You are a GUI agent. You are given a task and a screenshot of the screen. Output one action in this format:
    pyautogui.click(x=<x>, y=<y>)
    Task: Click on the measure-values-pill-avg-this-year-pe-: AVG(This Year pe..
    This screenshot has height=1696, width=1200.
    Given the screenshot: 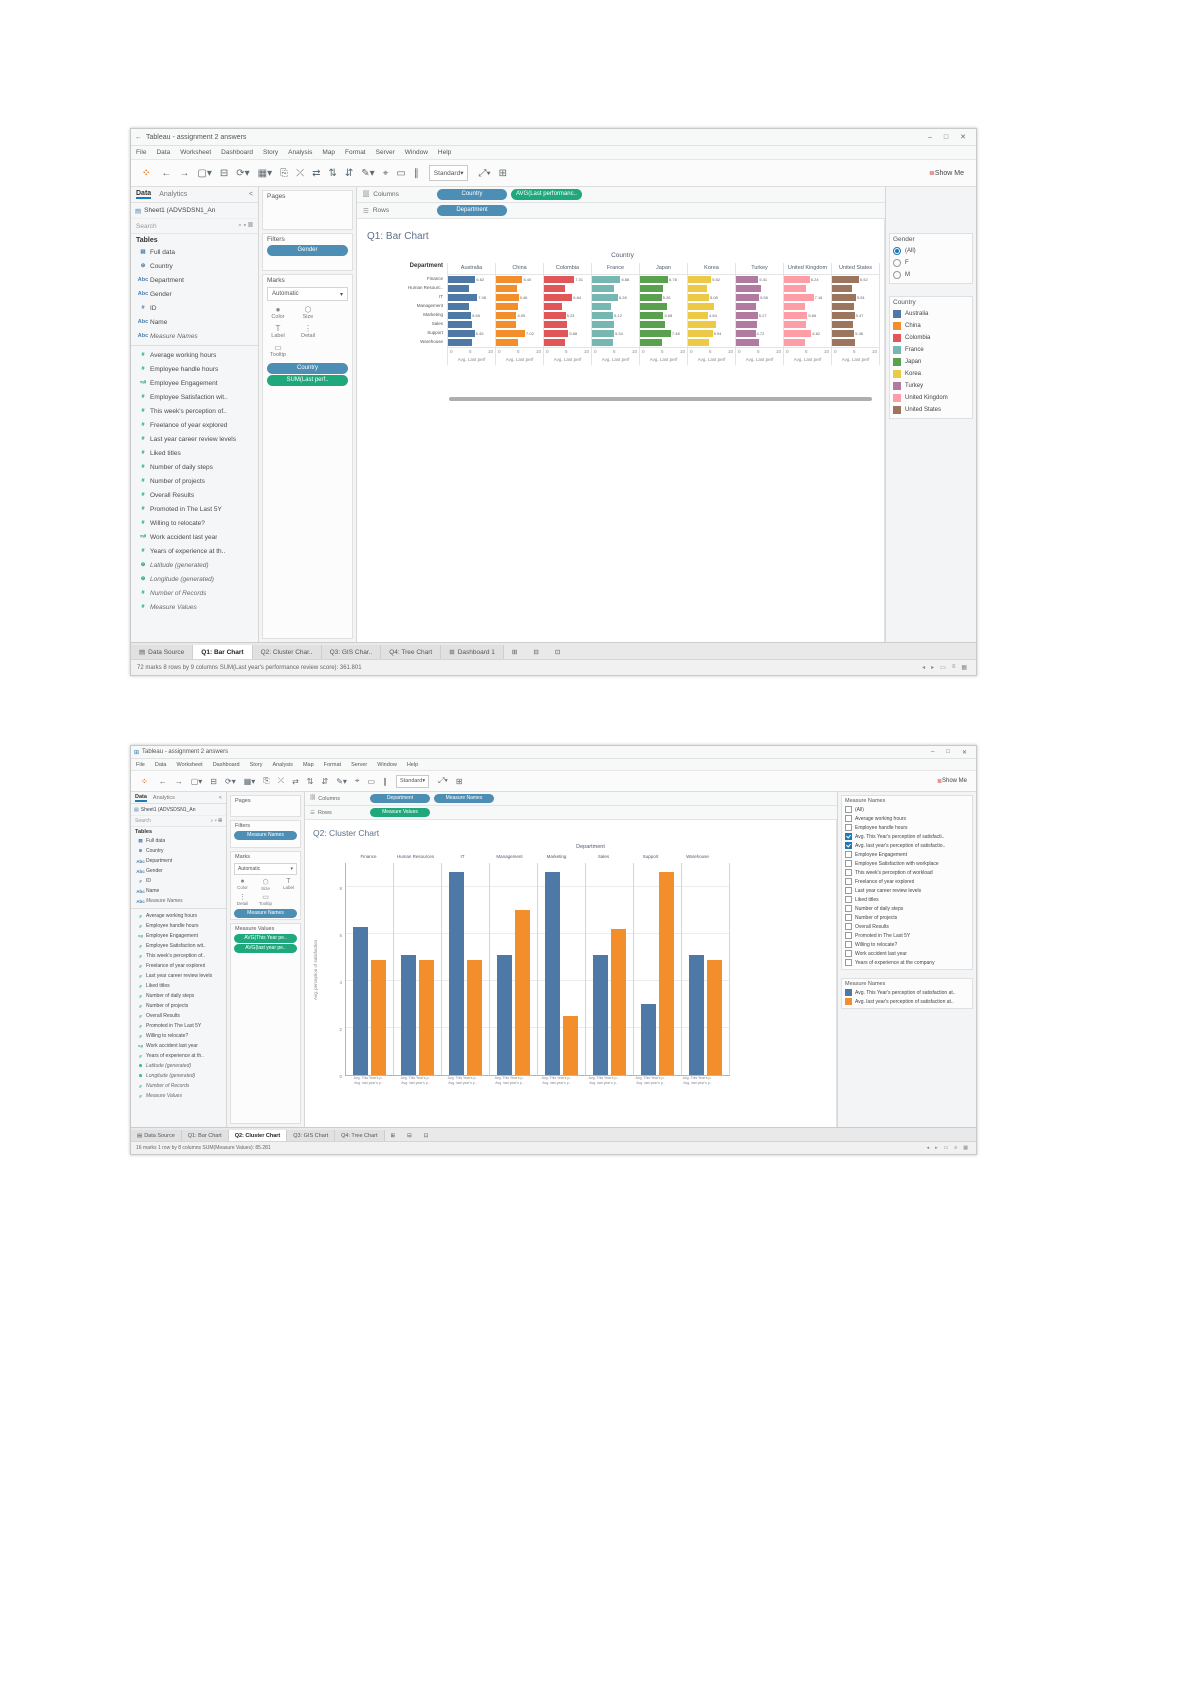 What is the action you would take?
    pyautogui.click(x=265, y=938)
    